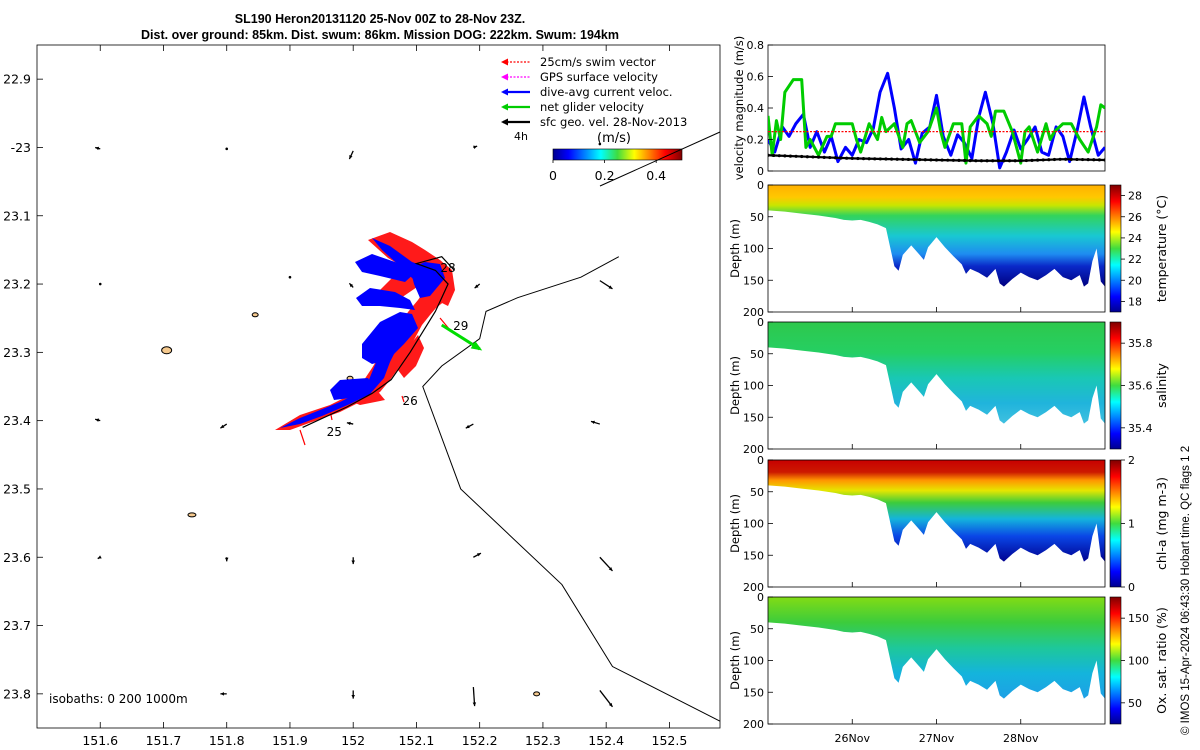 The image size is (1200, 750). Describe the element at coordinates (521, 136) in the screenshot. I see `interval-label: 4h` at that location.